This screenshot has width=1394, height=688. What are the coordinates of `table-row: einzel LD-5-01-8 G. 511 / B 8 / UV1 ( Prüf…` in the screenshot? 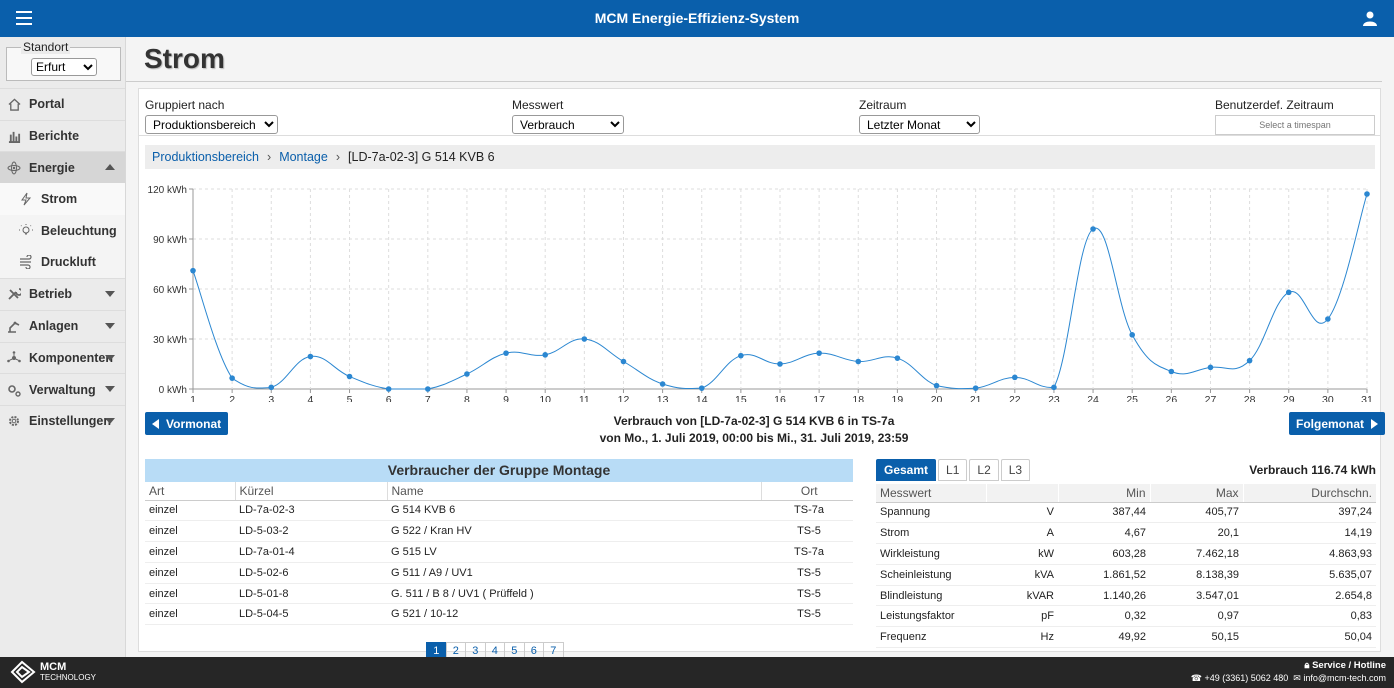 It's located at (499, 594).